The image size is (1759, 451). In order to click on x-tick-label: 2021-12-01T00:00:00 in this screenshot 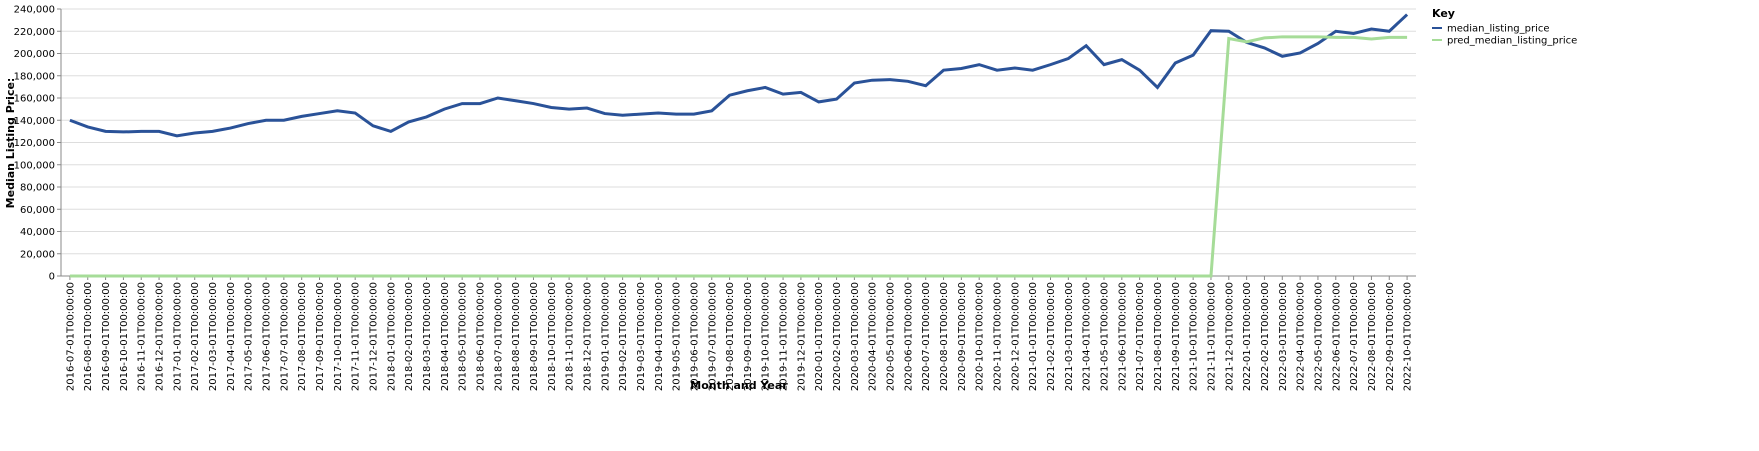, I will do `click(1229, 336)`.